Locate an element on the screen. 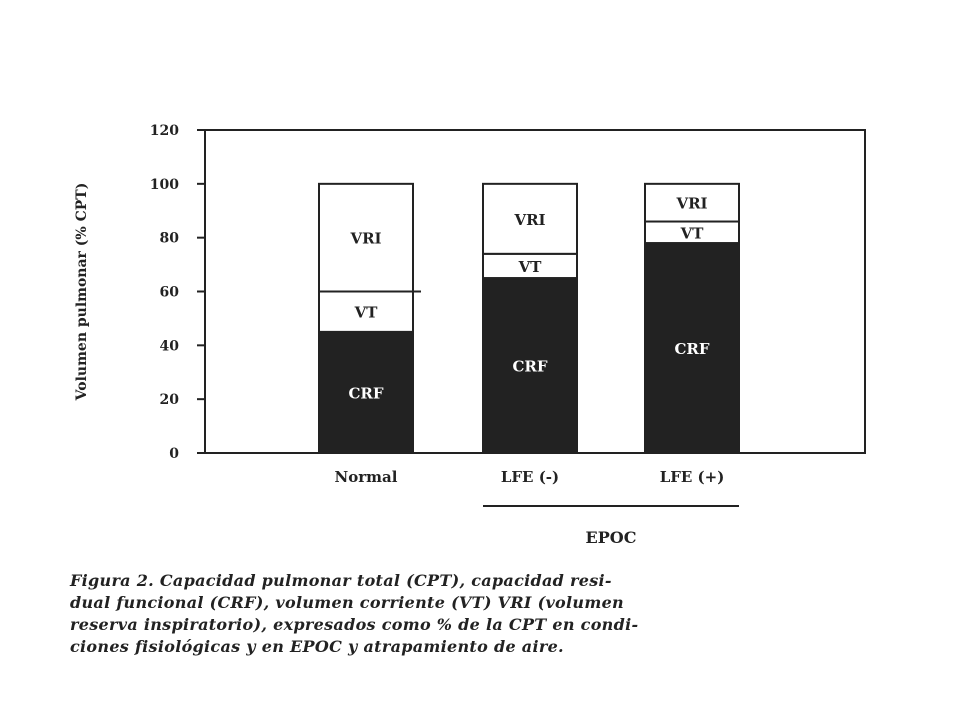  y-tick-label: 120 is located at coordinates (164, 131).